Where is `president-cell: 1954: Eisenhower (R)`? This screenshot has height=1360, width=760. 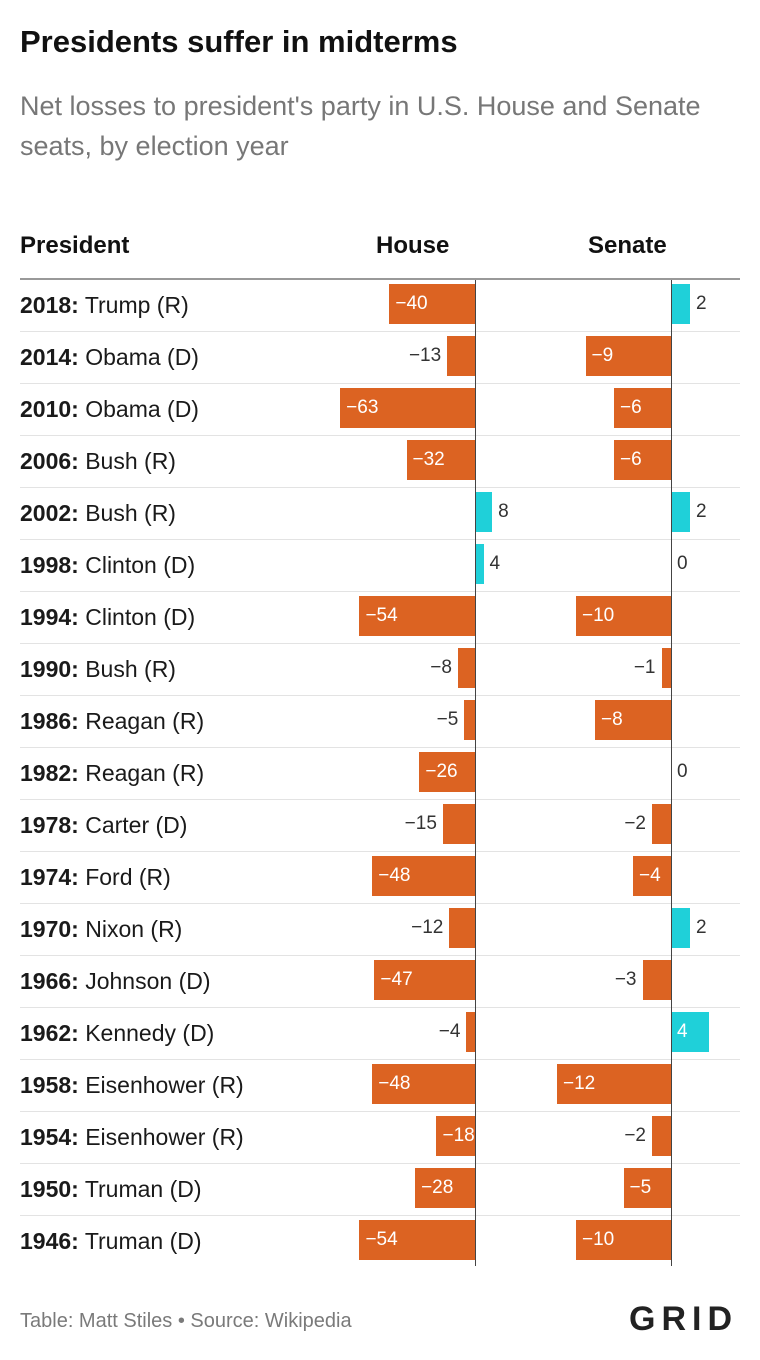
president-cell: 1954: Eisenhower (R) is located at coordinates (132, 1137).